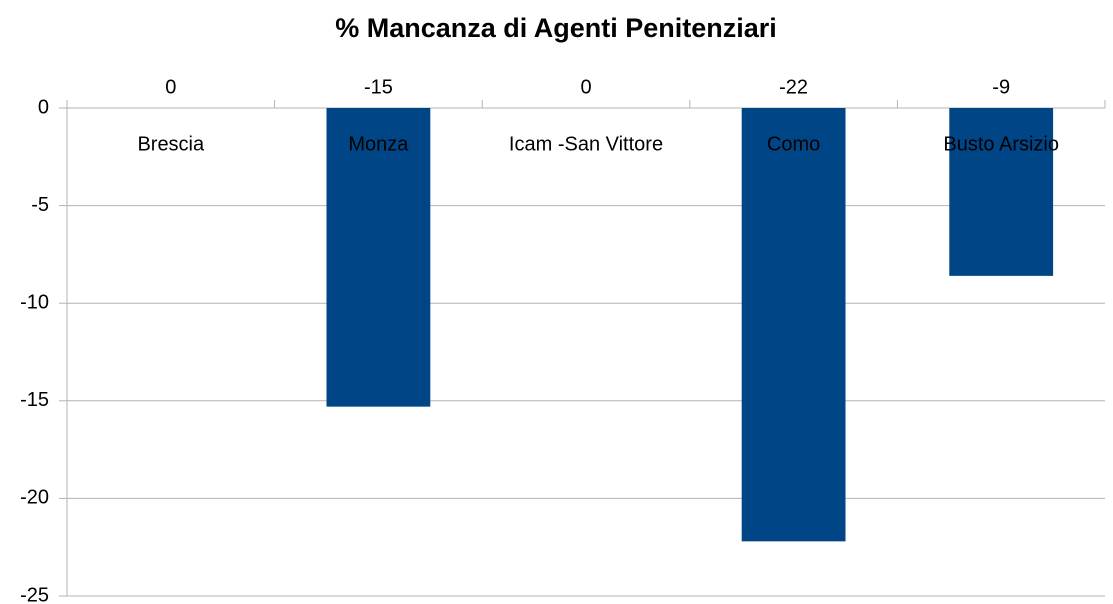 The width and height of the screenshot is (1113, 604). I want to click on data-label: -9, so click(1001, 87).